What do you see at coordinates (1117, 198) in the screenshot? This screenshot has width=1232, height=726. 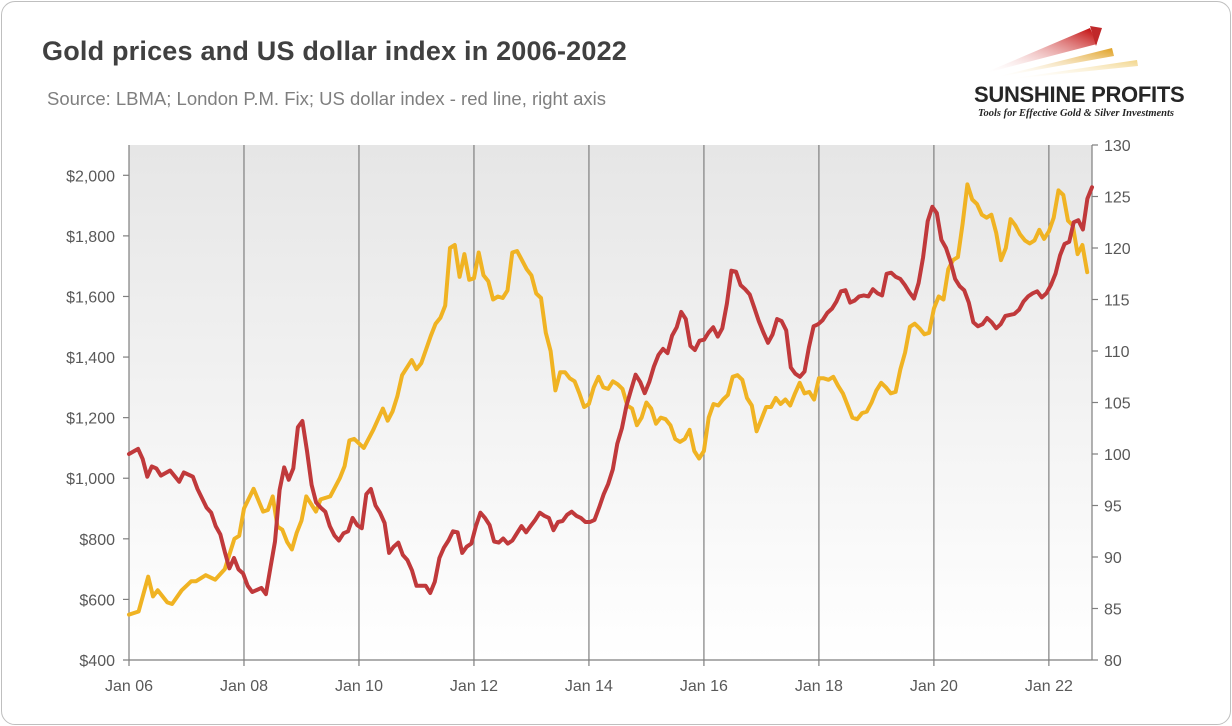 I see `y-right-tick-label: 125` at bounding box center [1117, 198].